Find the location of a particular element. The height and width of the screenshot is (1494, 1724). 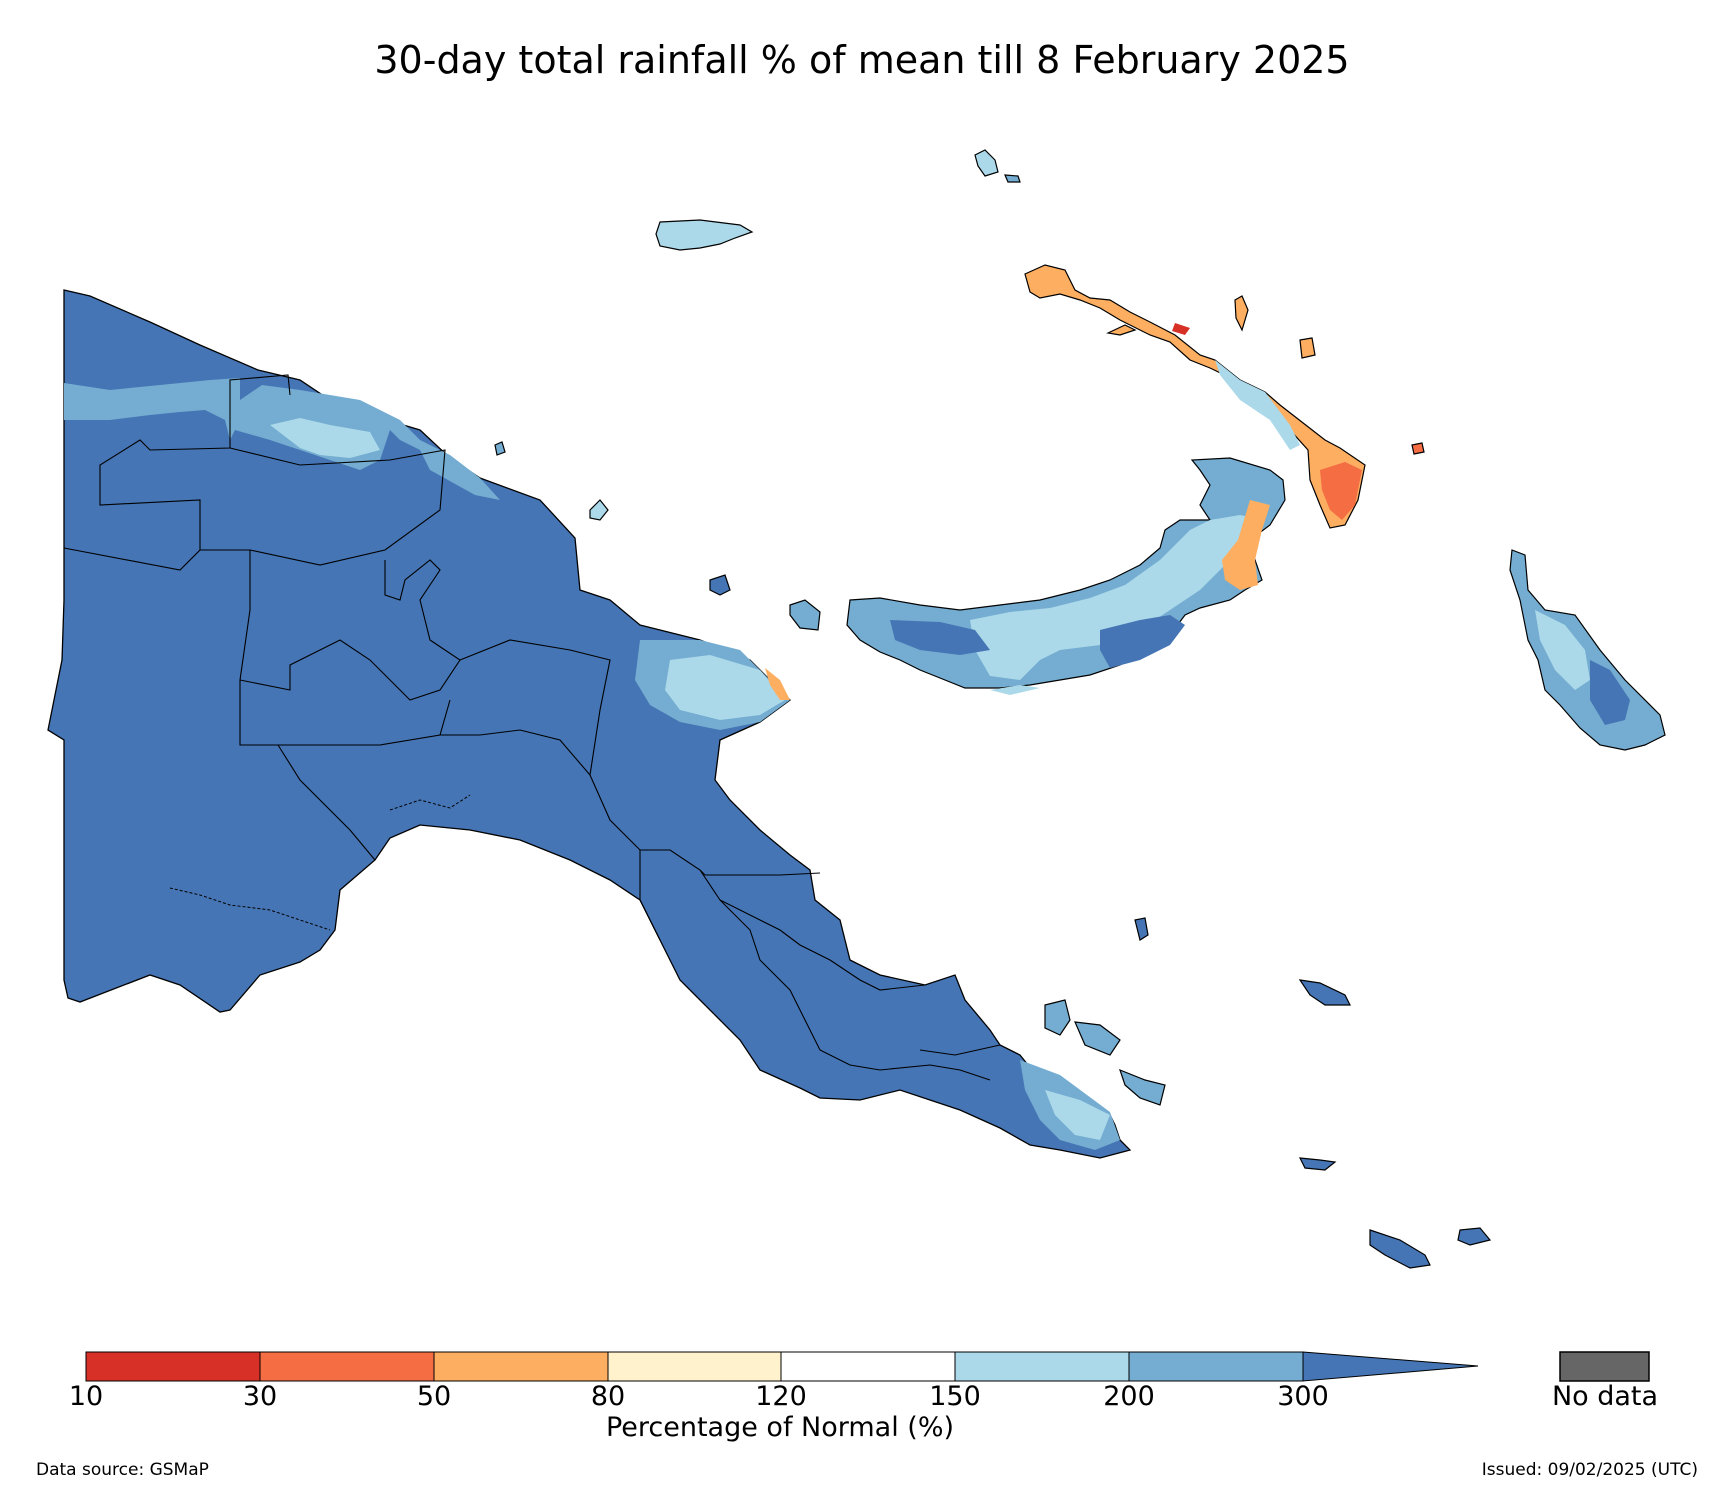

legend-colorbar is located at coordinates (782, 1366).